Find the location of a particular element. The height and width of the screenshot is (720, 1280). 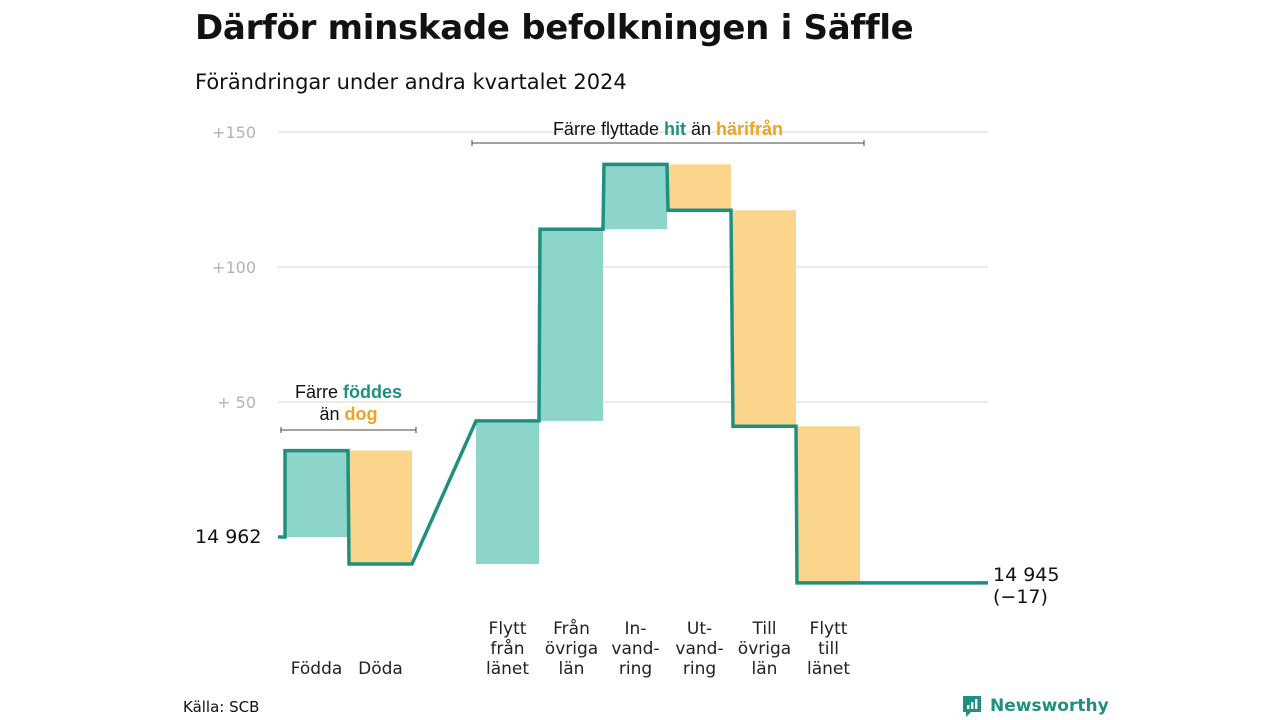

end-value-label: 14 945 is located at coordinates (1026, 575).